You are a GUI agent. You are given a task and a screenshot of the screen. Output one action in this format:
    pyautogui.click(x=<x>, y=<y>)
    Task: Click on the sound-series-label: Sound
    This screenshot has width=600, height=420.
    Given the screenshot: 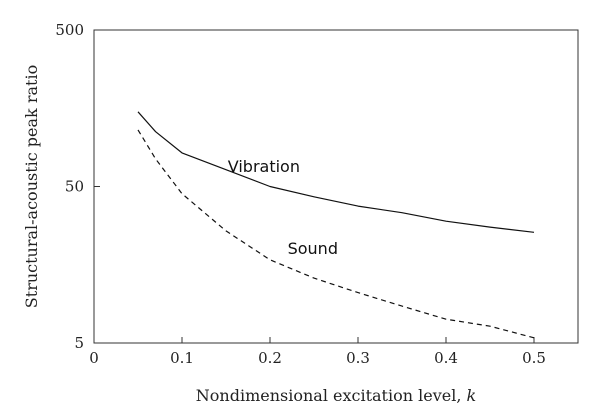 What is the action you would take?
    pyautogui.click(x=313, y=248)
    